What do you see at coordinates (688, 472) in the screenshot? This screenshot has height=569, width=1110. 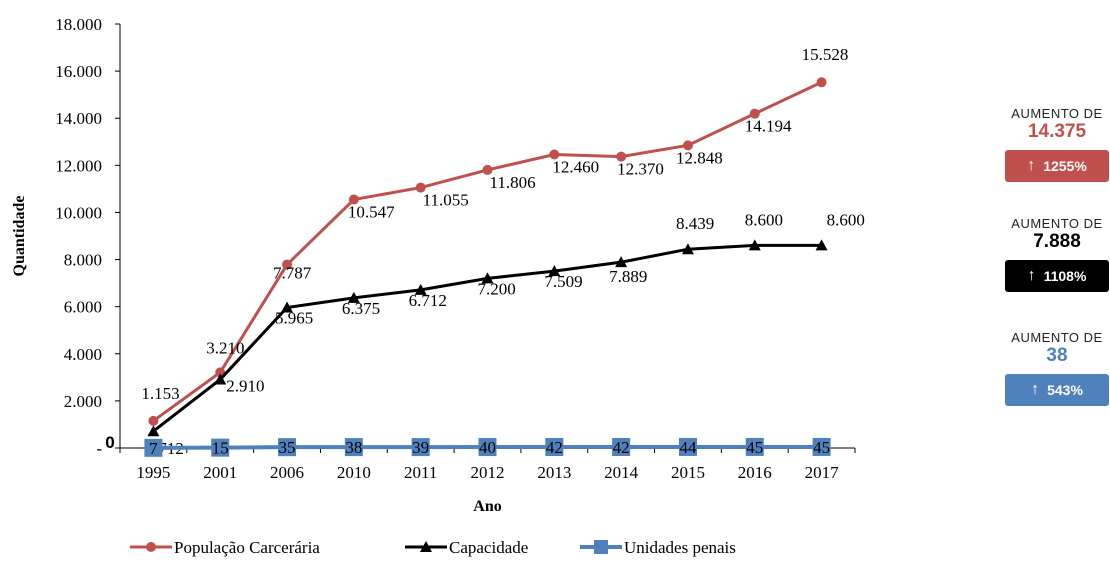 I see `x-tick-label: 2015` at bounding box center [688, 472].